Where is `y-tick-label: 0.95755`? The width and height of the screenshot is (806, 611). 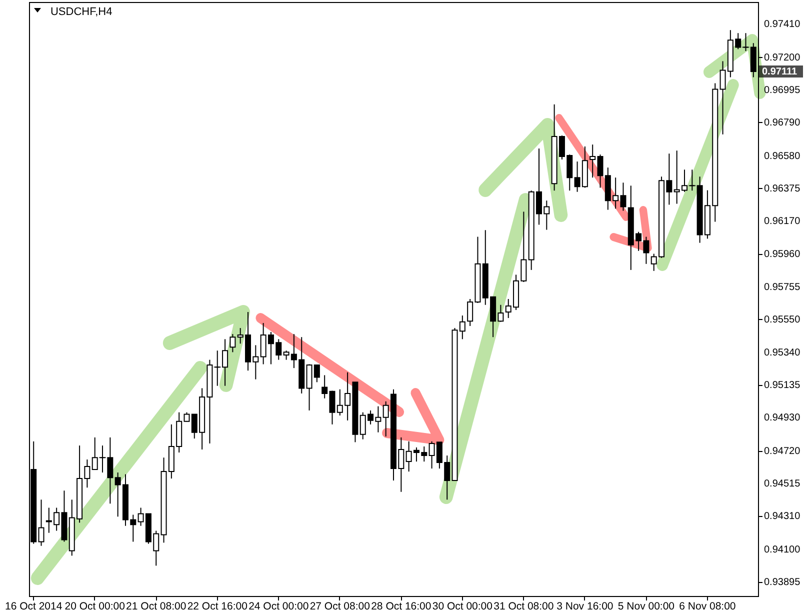 y-tick-label: 0.95755 is located at coordinates (782, 287).